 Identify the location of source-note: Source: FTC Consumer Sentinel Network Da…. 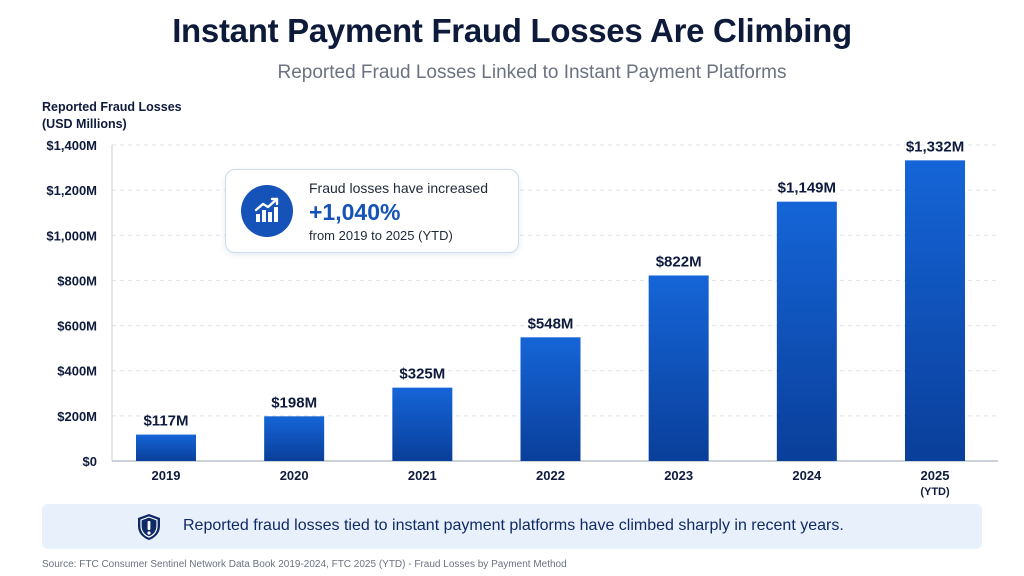
(304, 564).